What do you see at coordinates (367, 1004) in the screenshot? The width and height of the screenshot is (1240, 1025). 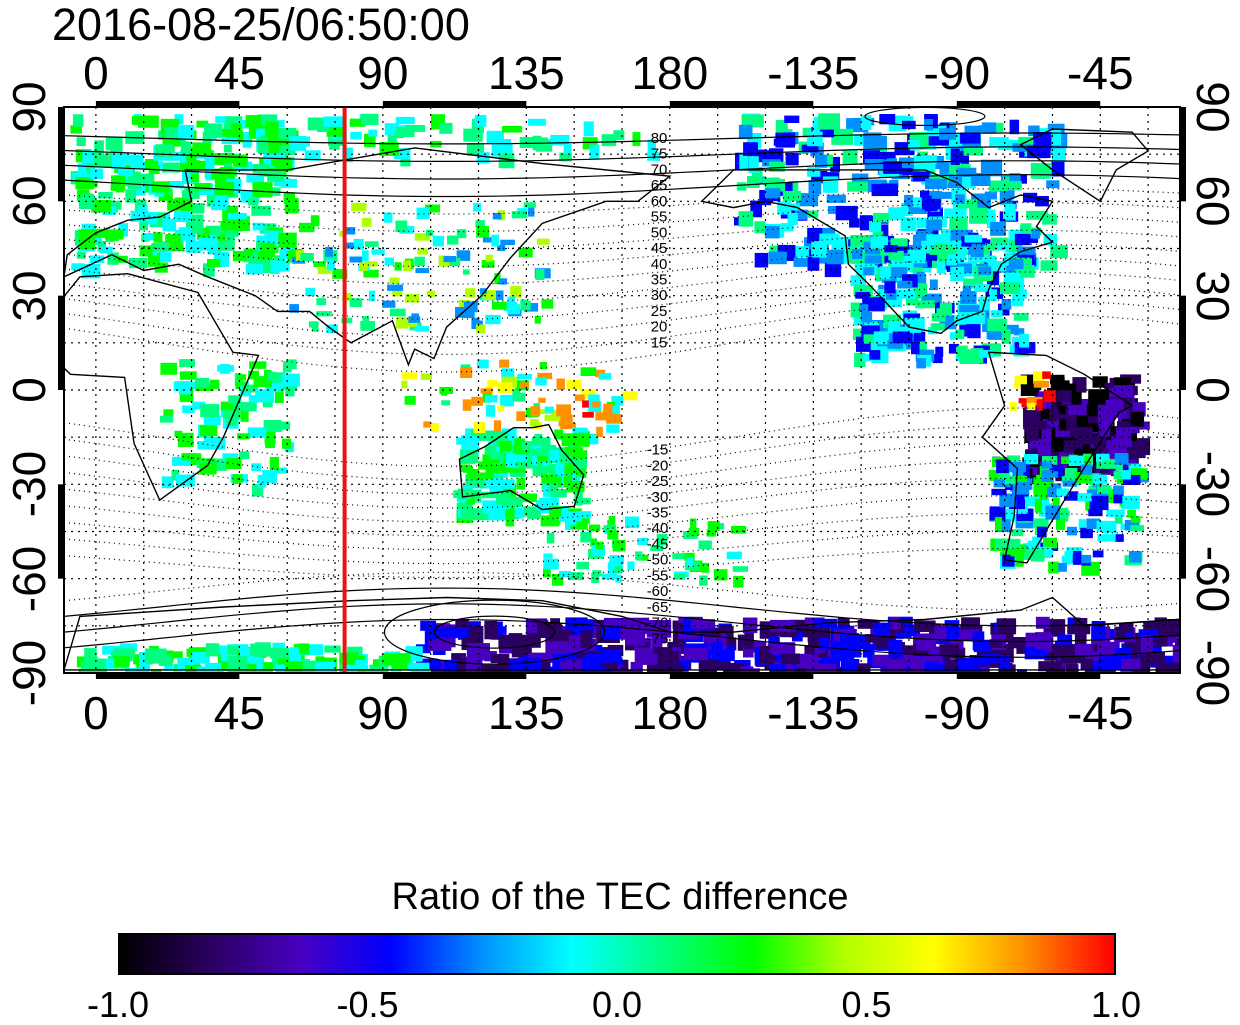 I see `colorbar-tick-label: -0.5` at bounding box center [367, 1004].